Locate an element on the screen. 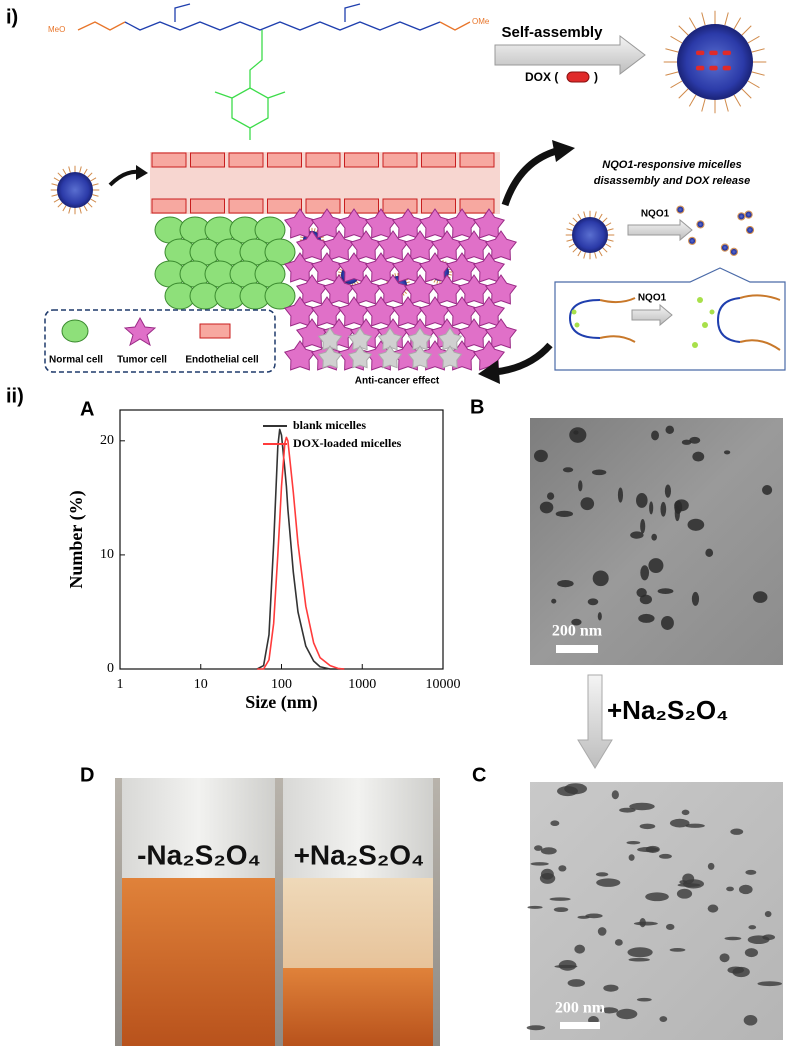 The height and width of the screenshot is (1048, 796). treatment-label: +Na₂S₂O₄ is located at coordinates (667, 710).